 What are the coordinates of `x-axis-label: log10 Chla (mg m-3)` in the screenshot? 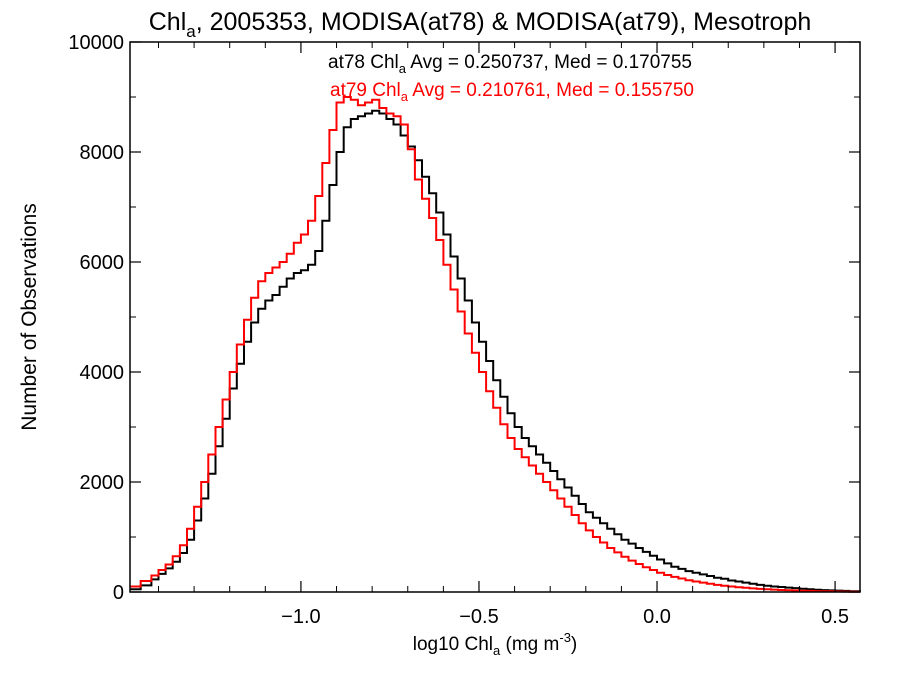 It's located at (495, 644).